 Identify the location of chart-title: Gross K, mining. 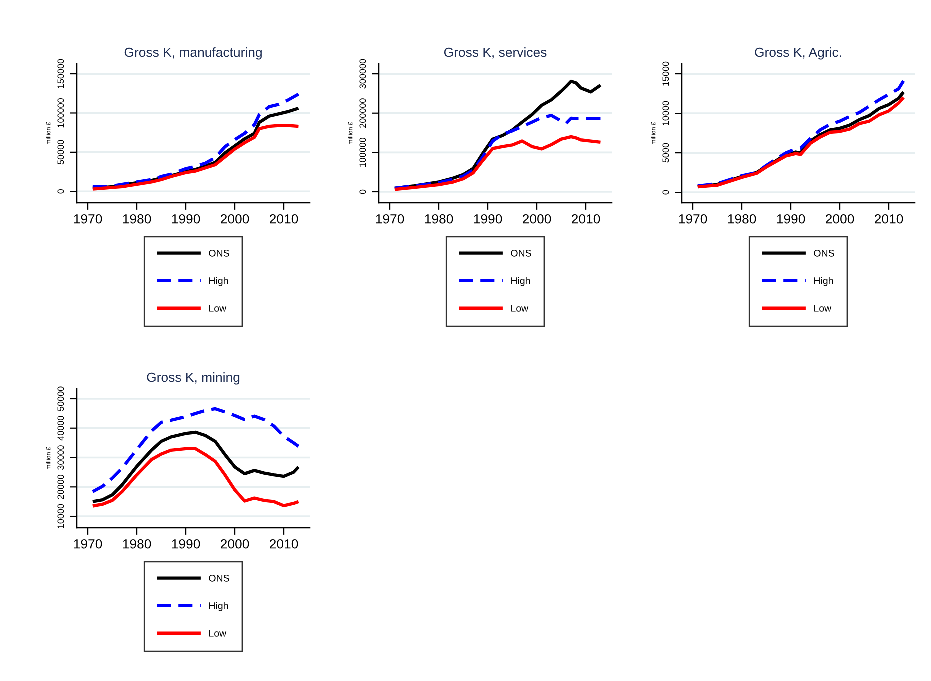
(193, 378).